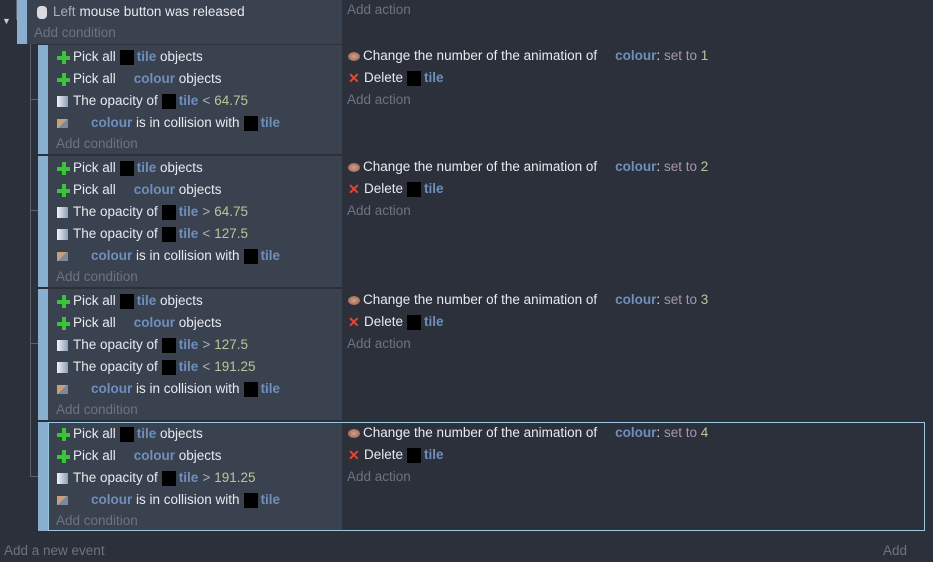 The height and width of the screenshot is (562, 933). What do you see at coordinates (156, 367) in the screenshot?
I see `condition-row: The opacity of tile <191.25` at bounding box center [156, 367].